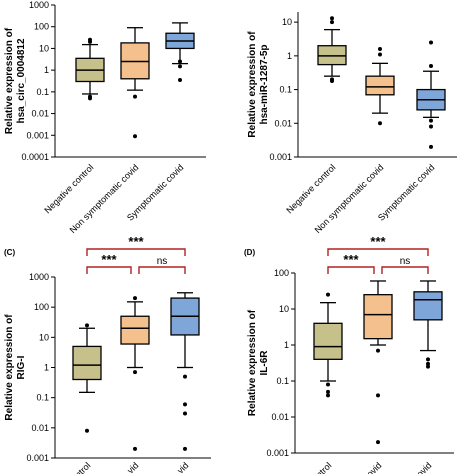 The width and height of the screenshot is (474, 474). I want to click on y-tick-label: 1000, so click(39, 5).